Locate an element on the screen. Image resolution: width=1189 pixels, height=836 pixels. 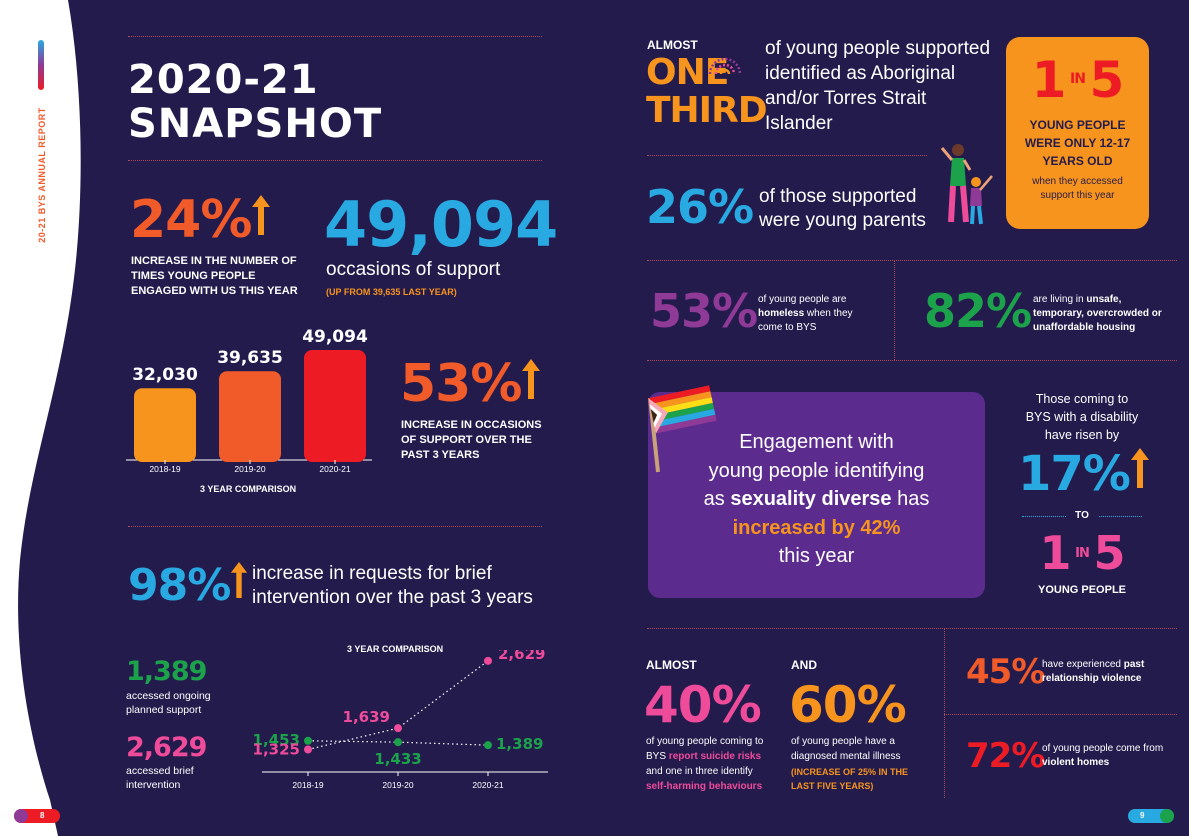
one-in-five-box is located at coordinates (1077, 133).